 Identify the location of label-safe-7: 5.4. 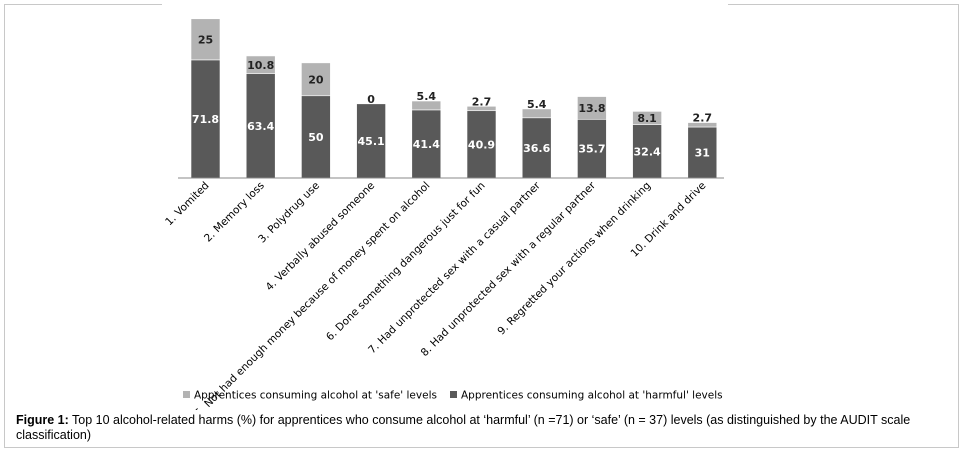
(537, 104).